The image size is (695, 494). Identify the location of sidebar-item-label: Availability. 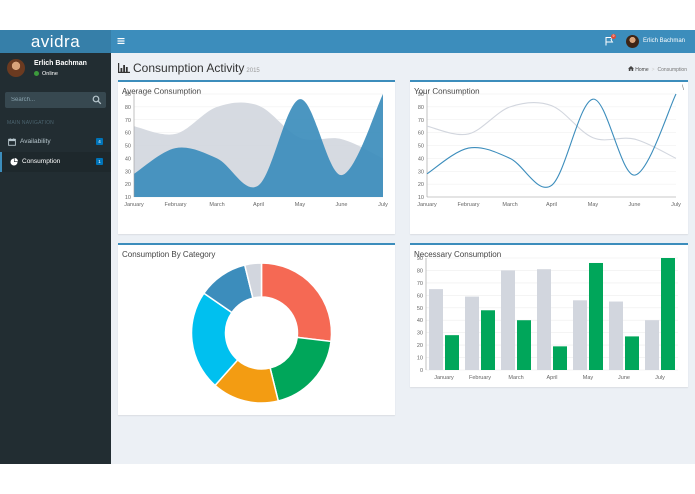
(35, 141).